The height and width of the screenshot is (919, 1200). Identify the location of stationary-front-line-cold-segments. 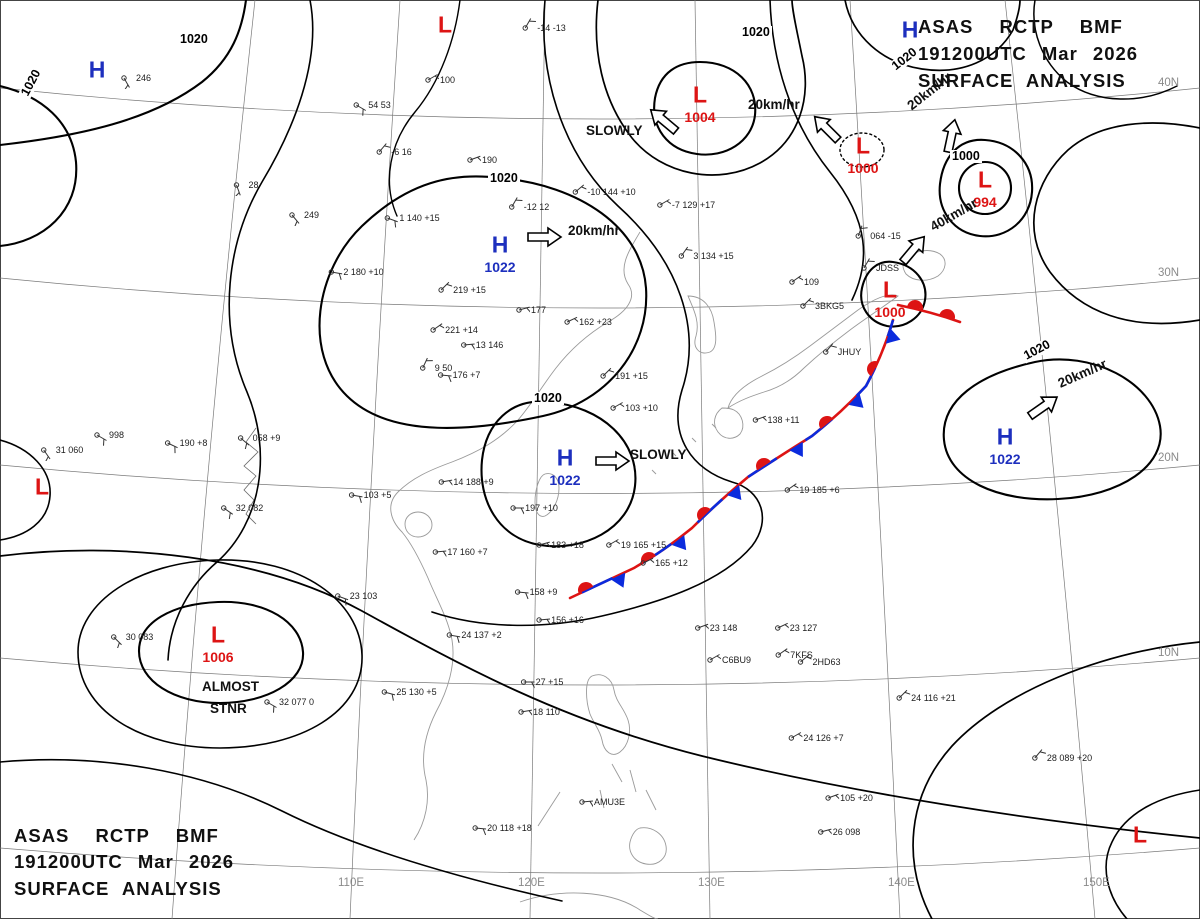
(732, 459).